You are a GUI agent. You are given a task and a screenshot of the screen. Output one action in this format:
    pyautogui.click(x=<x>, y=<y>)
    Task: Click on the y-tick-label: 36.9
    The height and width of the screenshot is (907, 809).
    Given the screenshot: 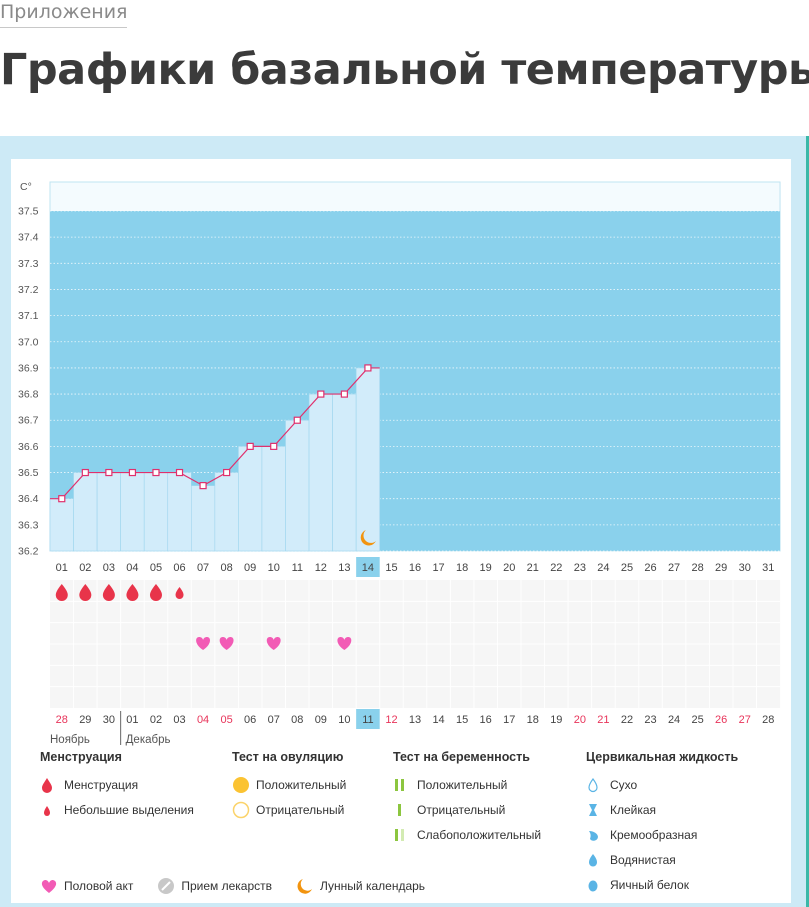 What is the action you would take?
    pyautogui.click(x=28, y=368)
    